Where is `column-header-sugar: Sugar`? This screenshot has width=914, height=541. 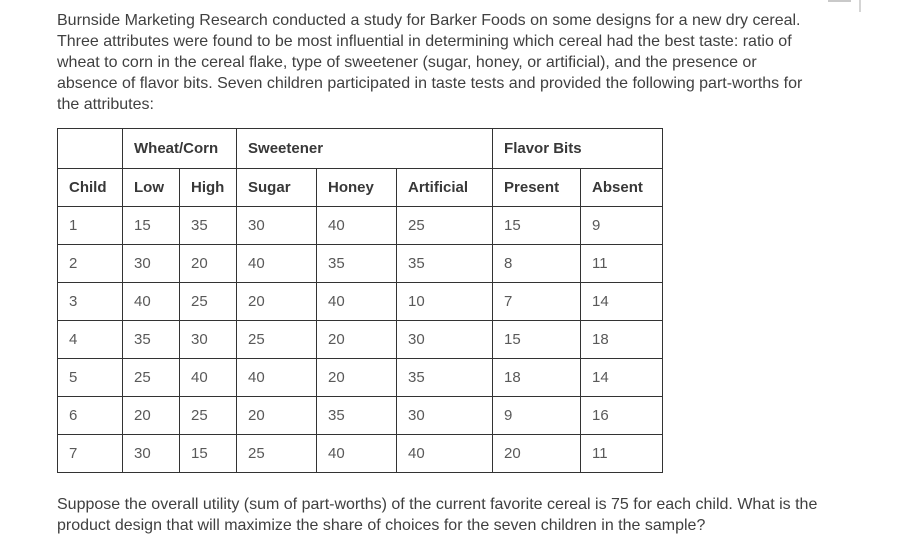
column-header-sugar: Sugar is located at coordinates (277, 187).